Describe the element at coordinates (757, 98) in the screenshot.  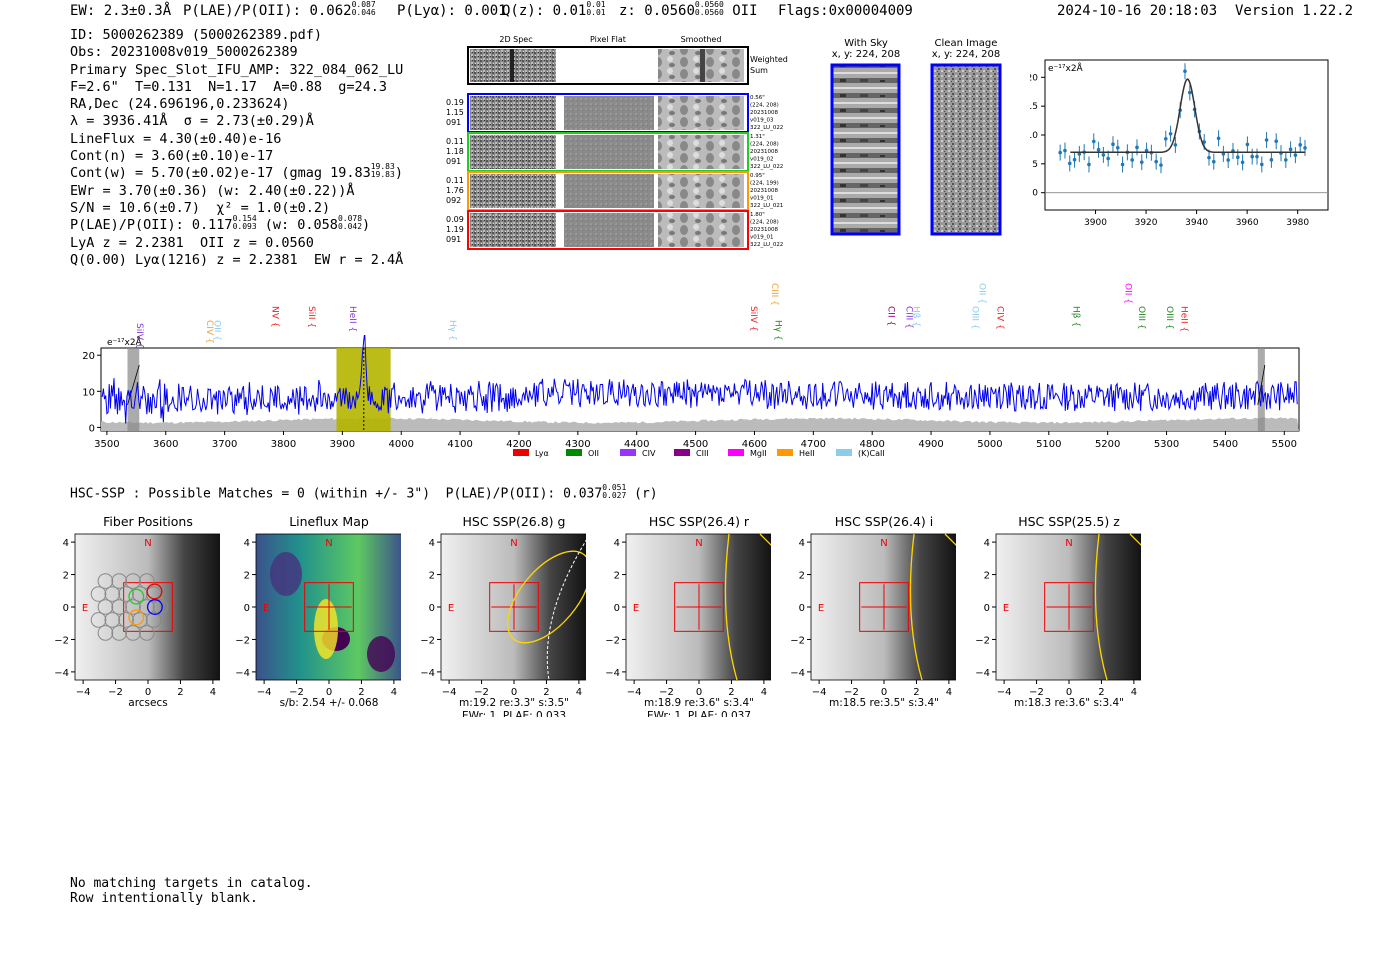
I see `cutout-right-label: 0.56"` at that location.